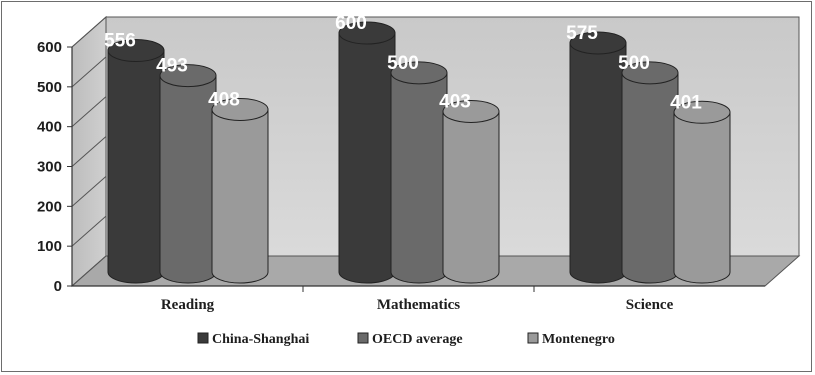 The image size is (815, 375). I want to click on y-tick-label: 600, so click(49, 47).